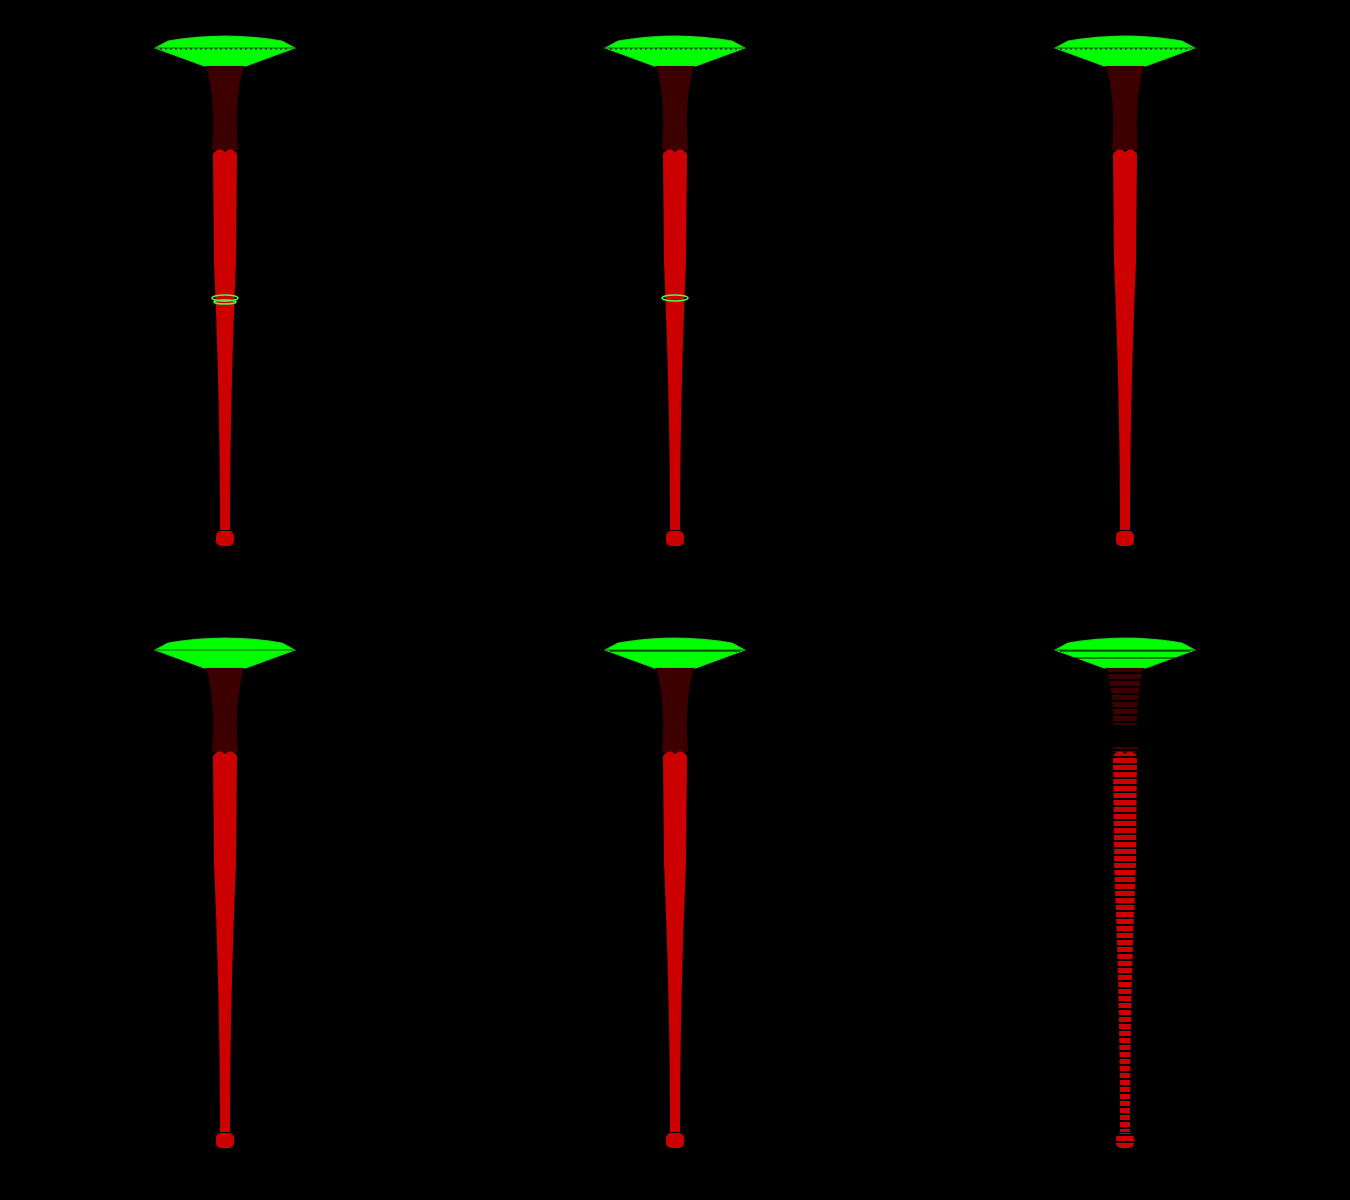 Image resolution: width=1350 pixels, height=1200 pixels. Describe the element at coordinates (1125, 908) in the screenshot. I see `stem-artifacts` at that location.